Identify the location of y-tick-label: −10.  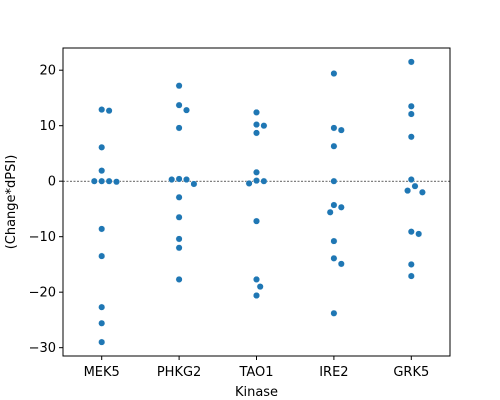
(42, 237).